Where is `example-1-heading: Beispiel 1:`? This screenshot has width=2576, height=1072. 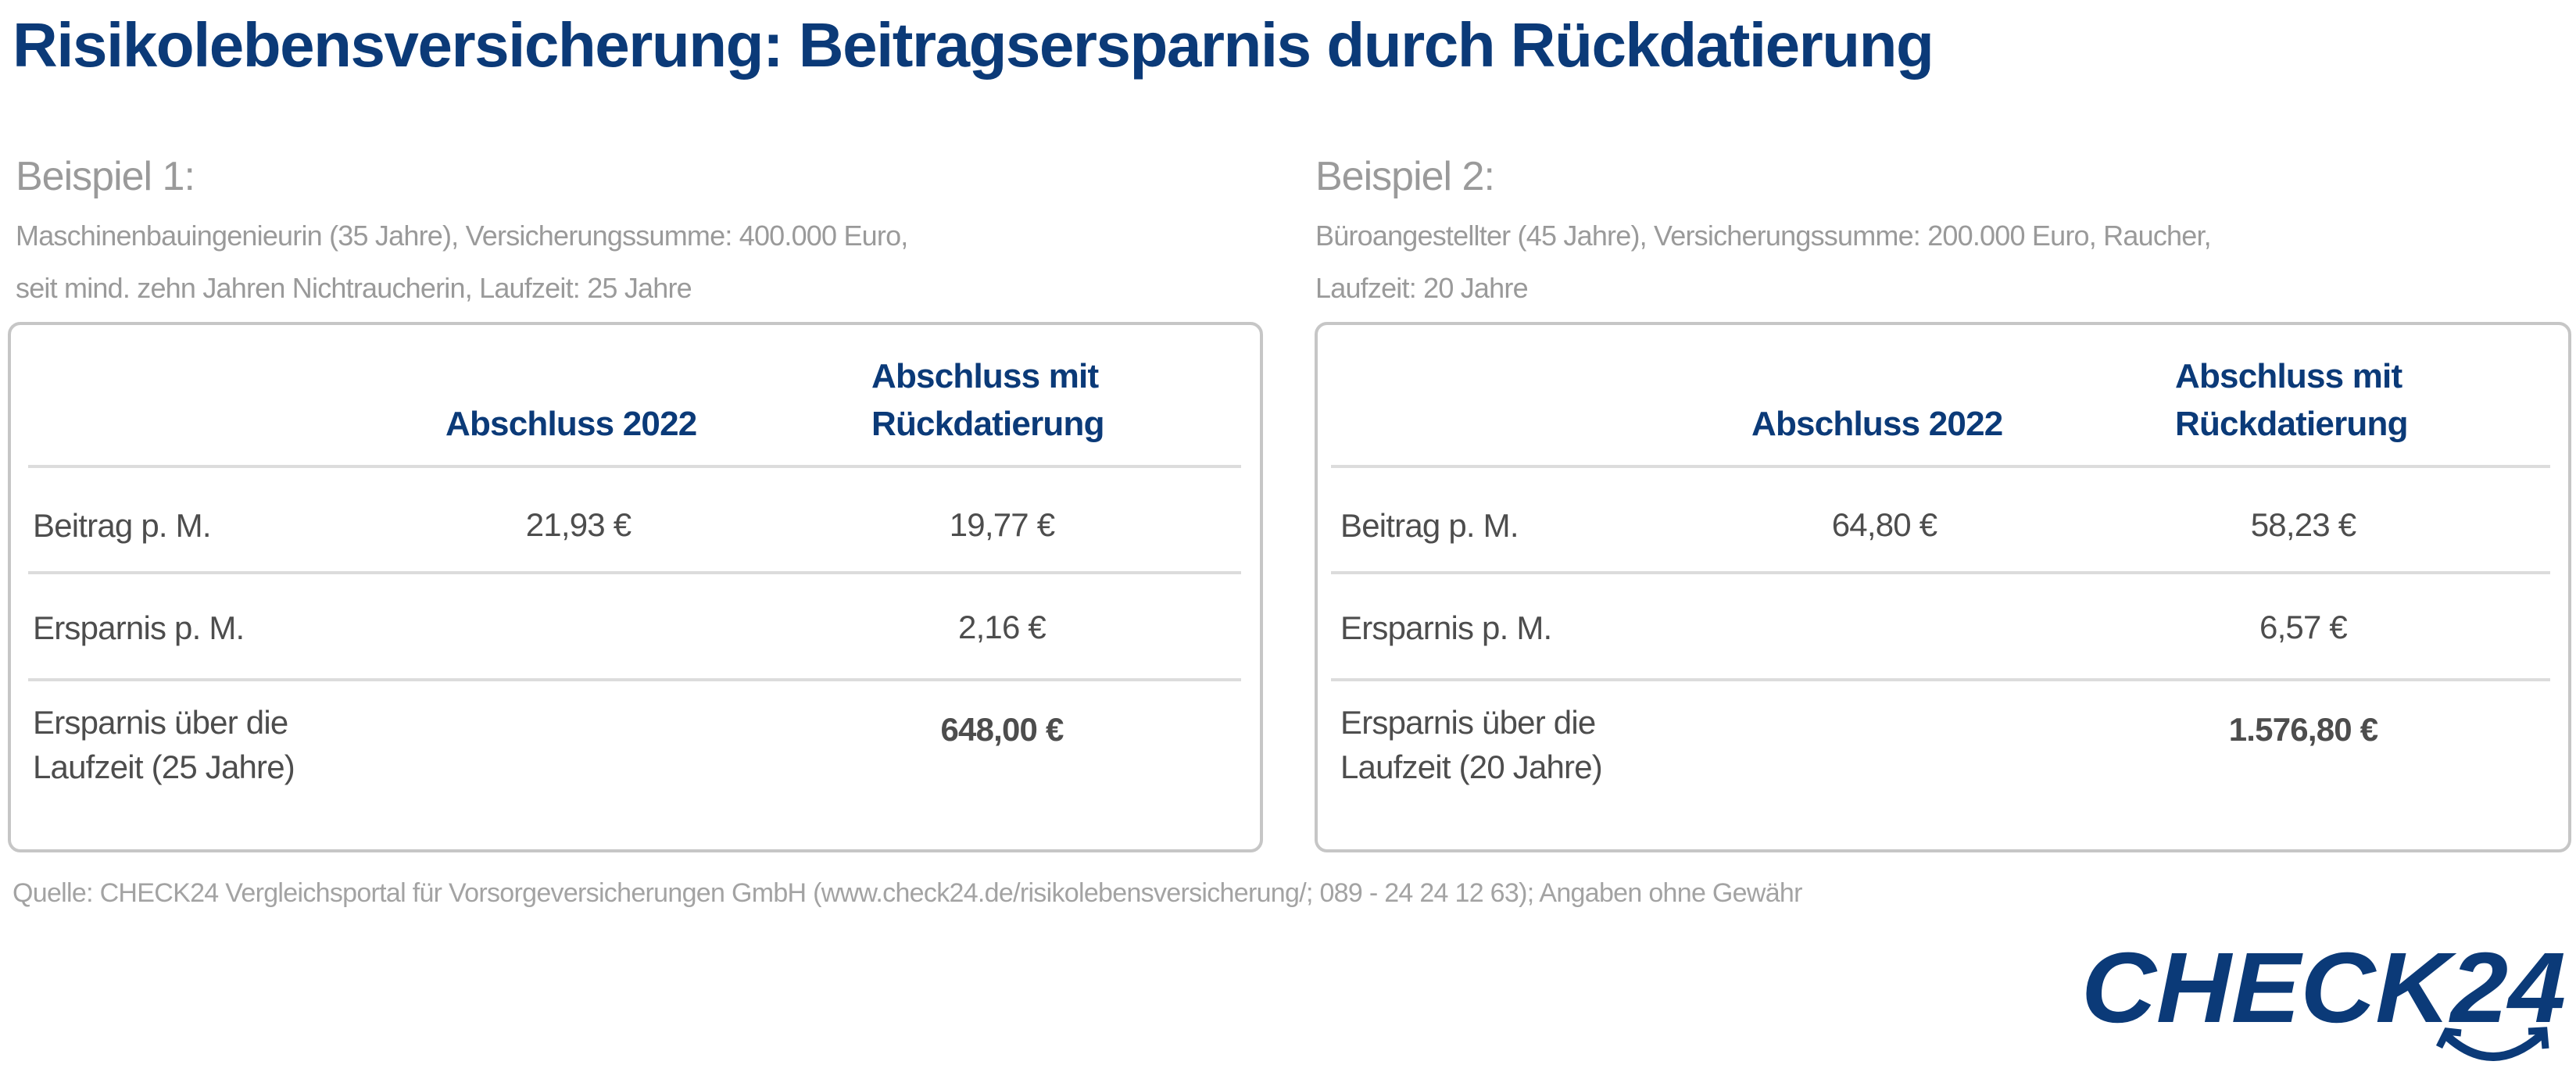 example-1-heading: Beispiel 1: is located at coordinates (105, 176).